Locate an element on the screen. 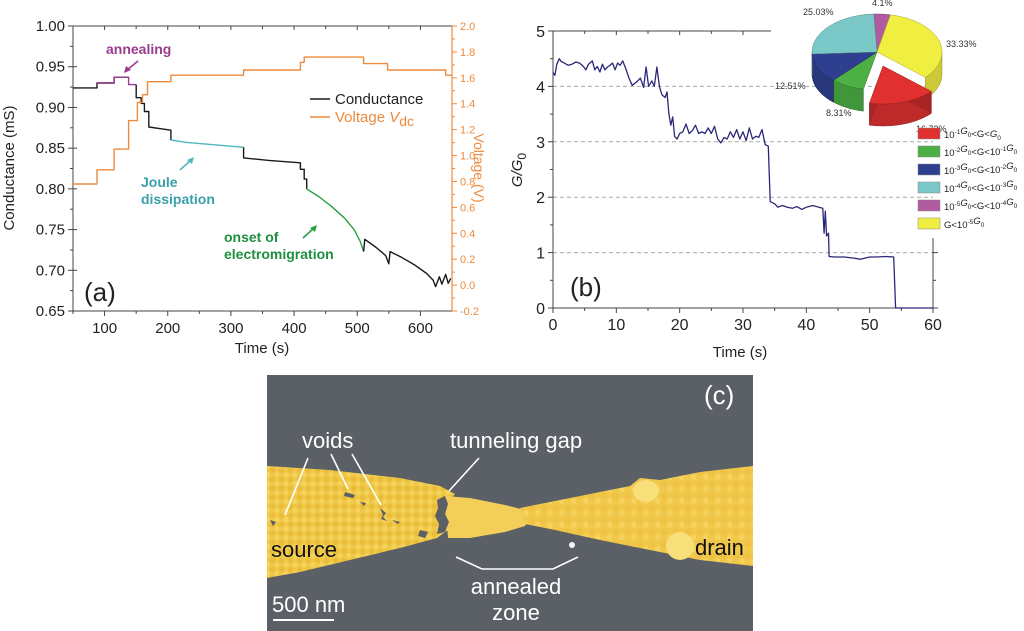  annotation-annealing-text: annealing is located at coordinates (138, 49).